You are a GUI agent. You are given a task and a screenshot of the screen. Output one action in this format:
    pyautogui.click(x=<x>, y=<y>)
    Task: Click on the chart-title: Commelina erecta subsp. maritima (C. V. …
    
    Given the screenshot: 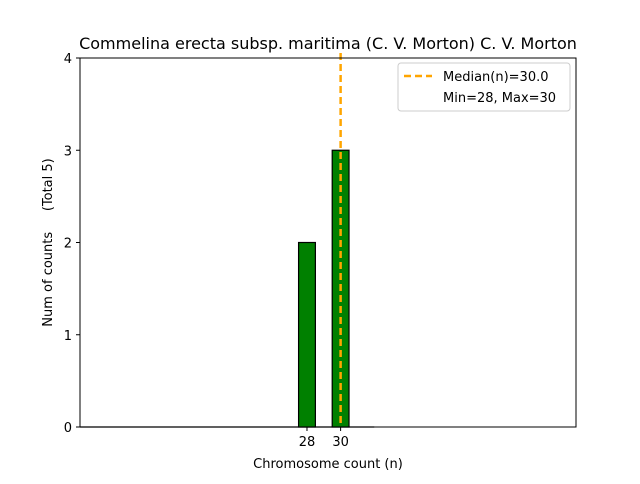 What is the action you would take?
    pyautogui.click(x=328, y=43)
    